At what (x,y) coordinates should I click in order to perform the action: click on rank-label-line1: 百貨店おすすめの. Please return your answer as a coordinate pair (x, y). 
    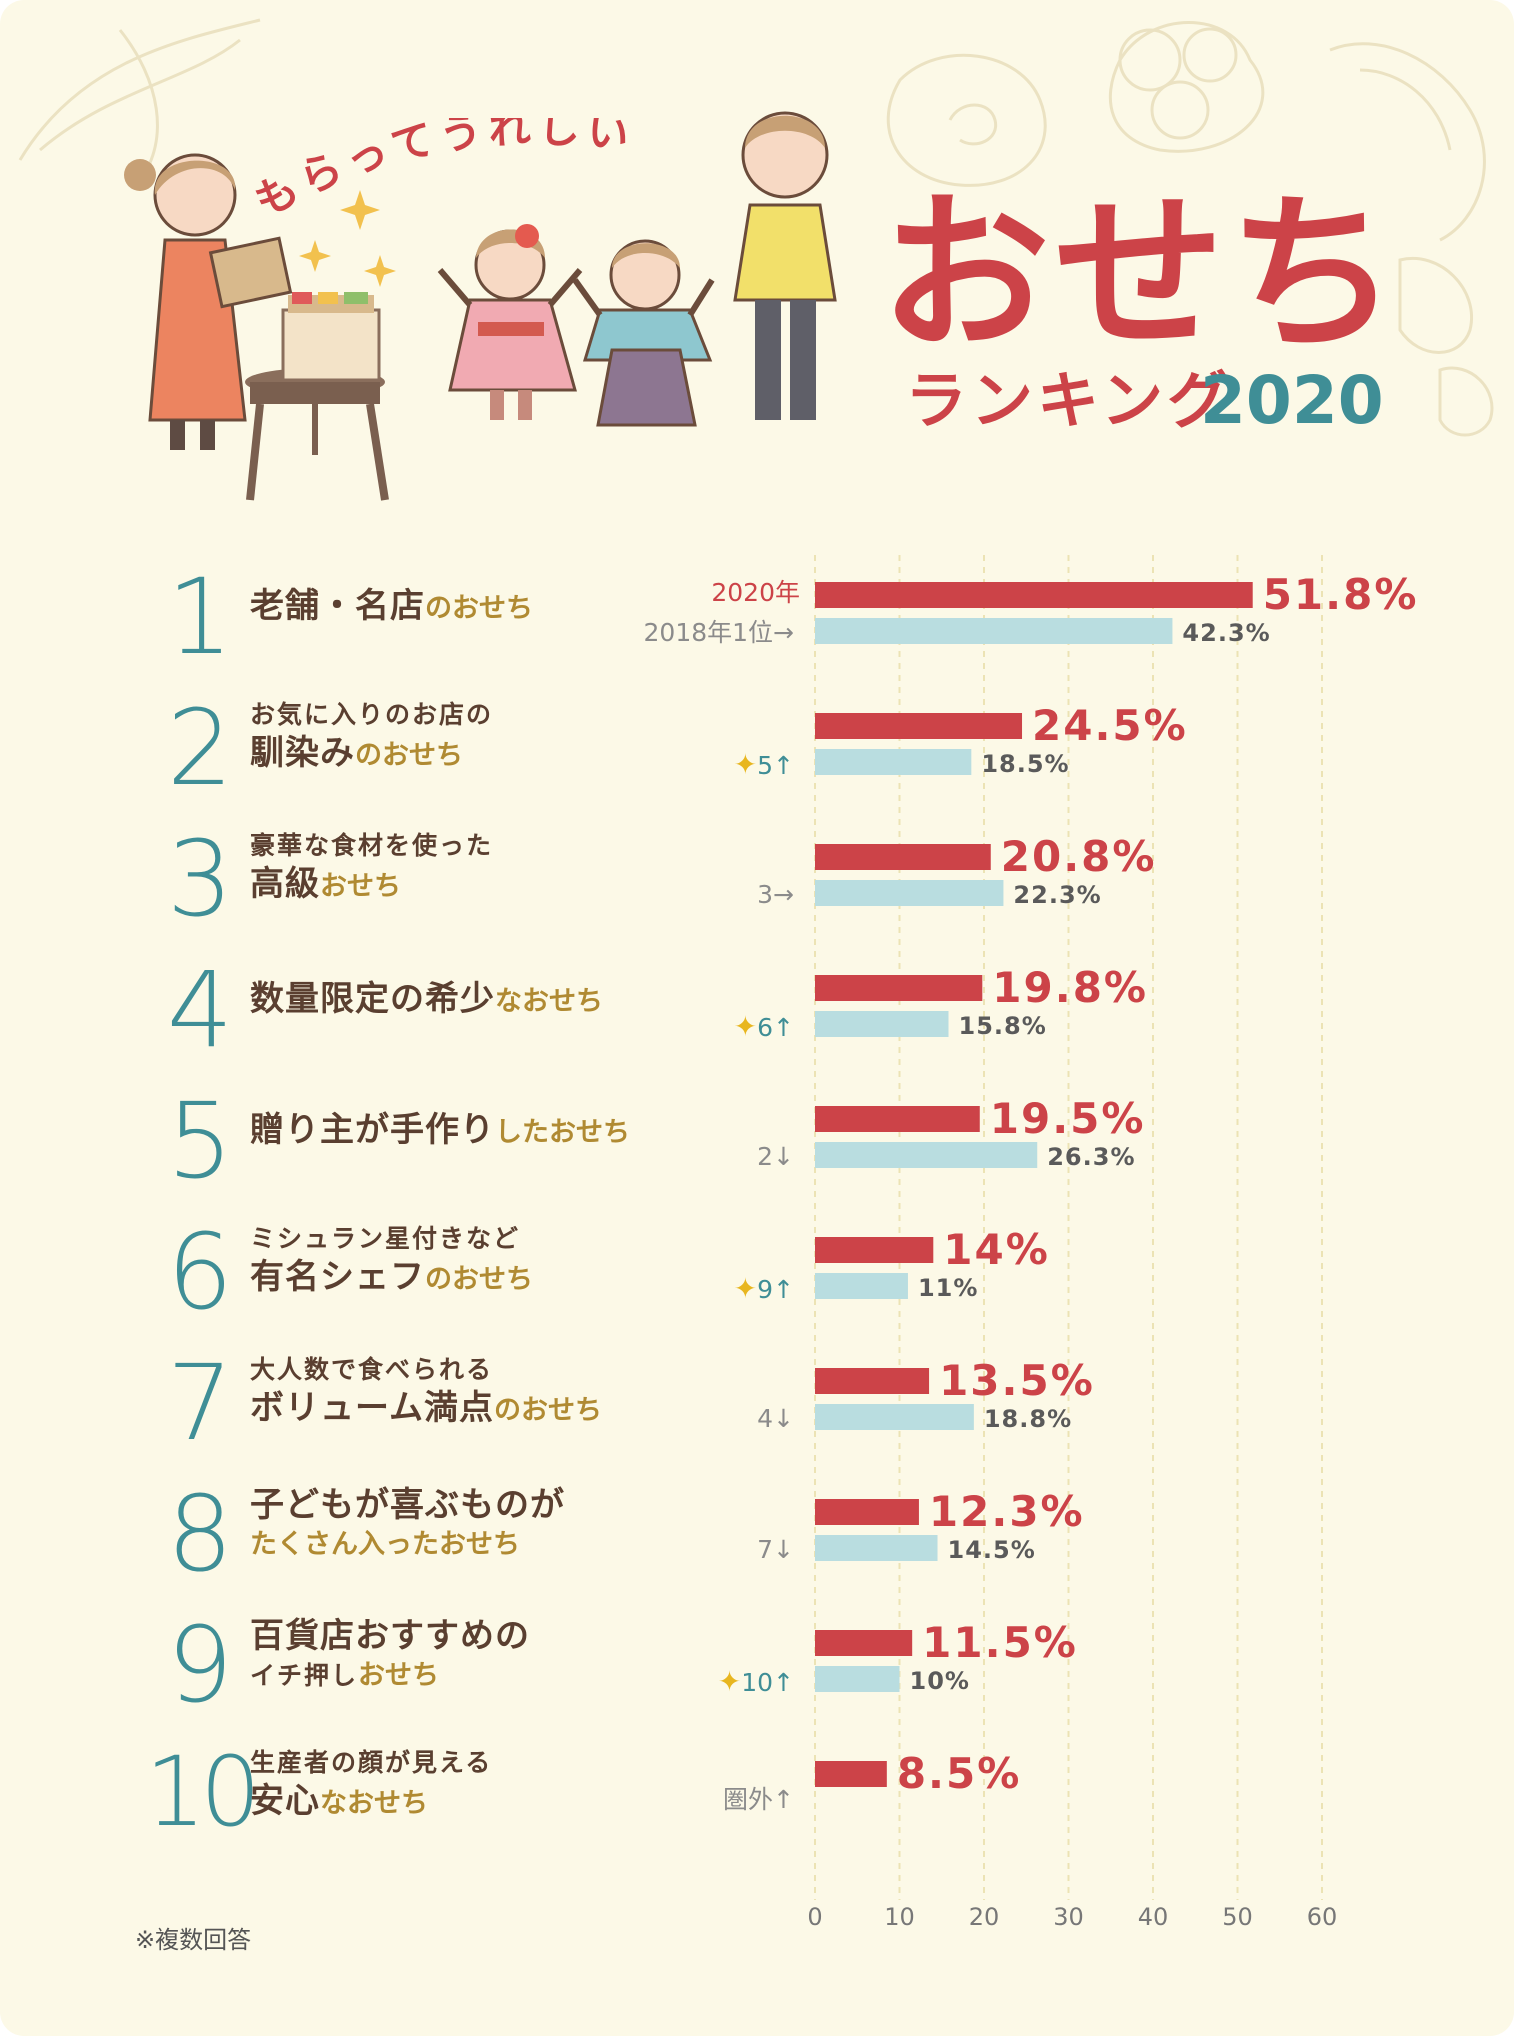
    Looking at the image, I should click on (390, 1636).